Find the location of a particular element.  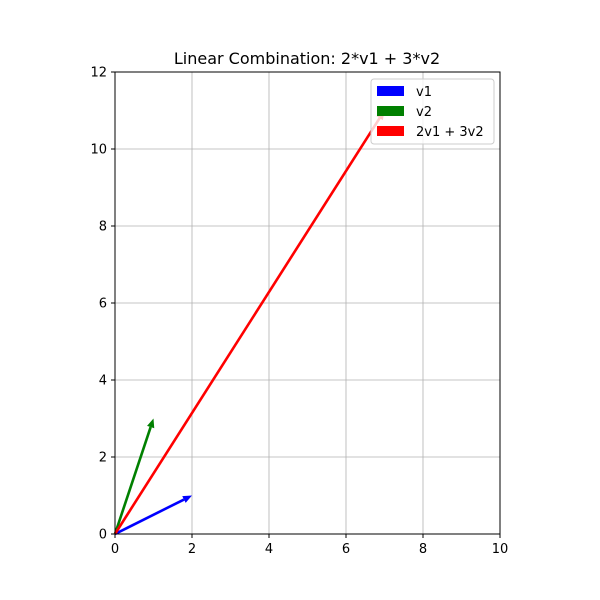

x-tick-label: 0 is located at coordinates (115, 549).